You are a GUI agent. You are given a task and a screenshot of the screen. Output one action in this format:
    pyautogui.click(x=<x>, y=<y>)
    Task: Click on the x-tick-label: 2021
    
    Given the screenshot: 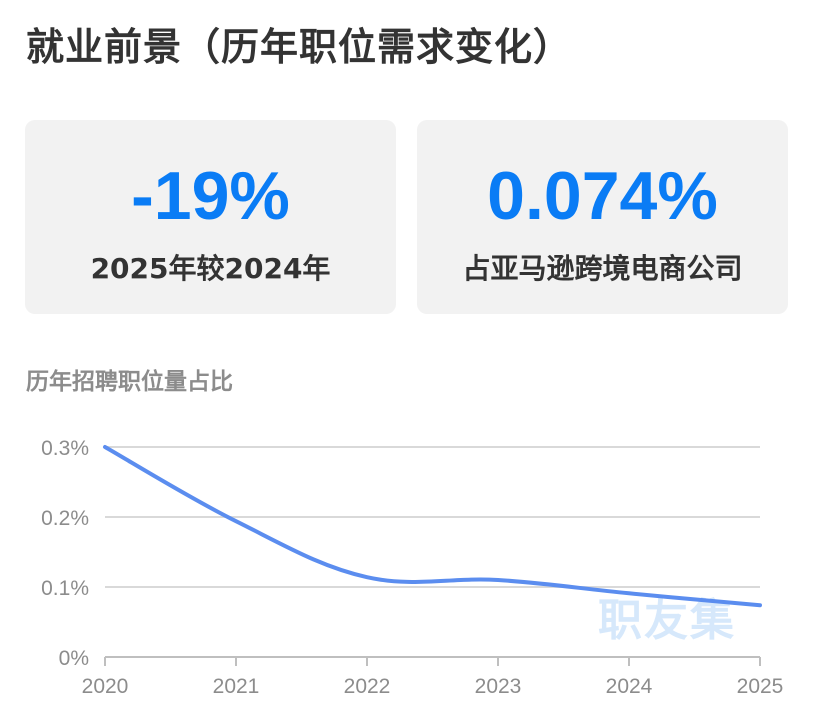 What is the action you would take?
    pyautogui.click(x=236, y=686)
    